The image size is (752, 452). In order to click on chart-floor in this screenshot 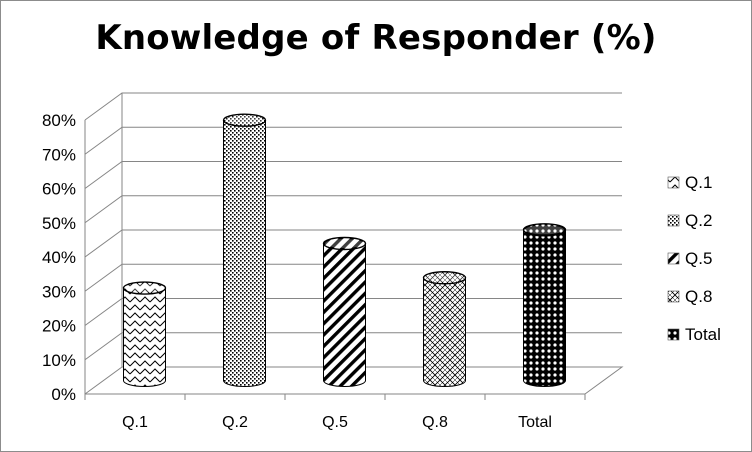, I will do `click(354, 380)`.